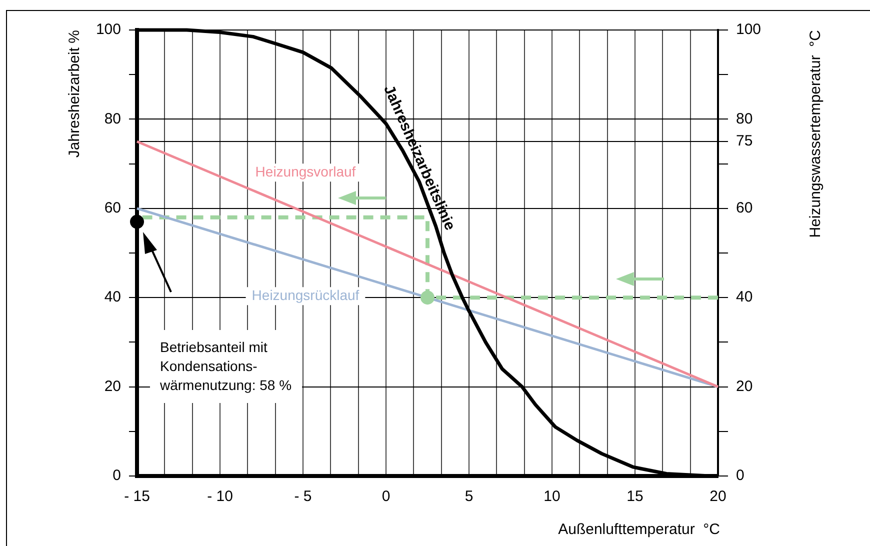 This screenshot has width=870, height=546. What do you see at coordinates (744, 386) in the screenshot?
I see `y2-tick-label: 20` at bounding box center [744, 386].